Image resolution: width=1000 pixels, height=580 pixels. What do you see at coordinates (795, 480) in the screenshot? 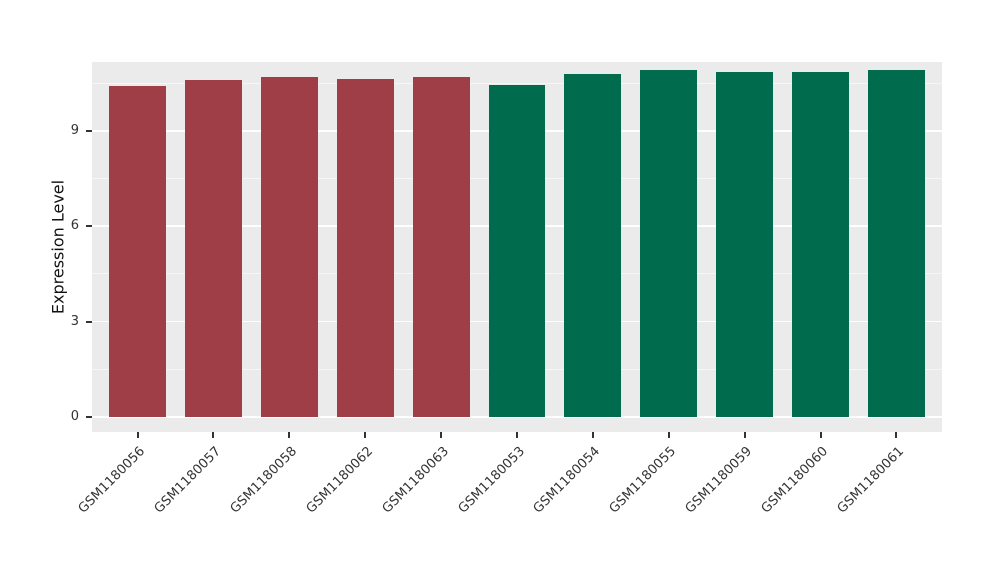
I see `x-tick-label: GSM1180060` at bounding box center [795, 480].